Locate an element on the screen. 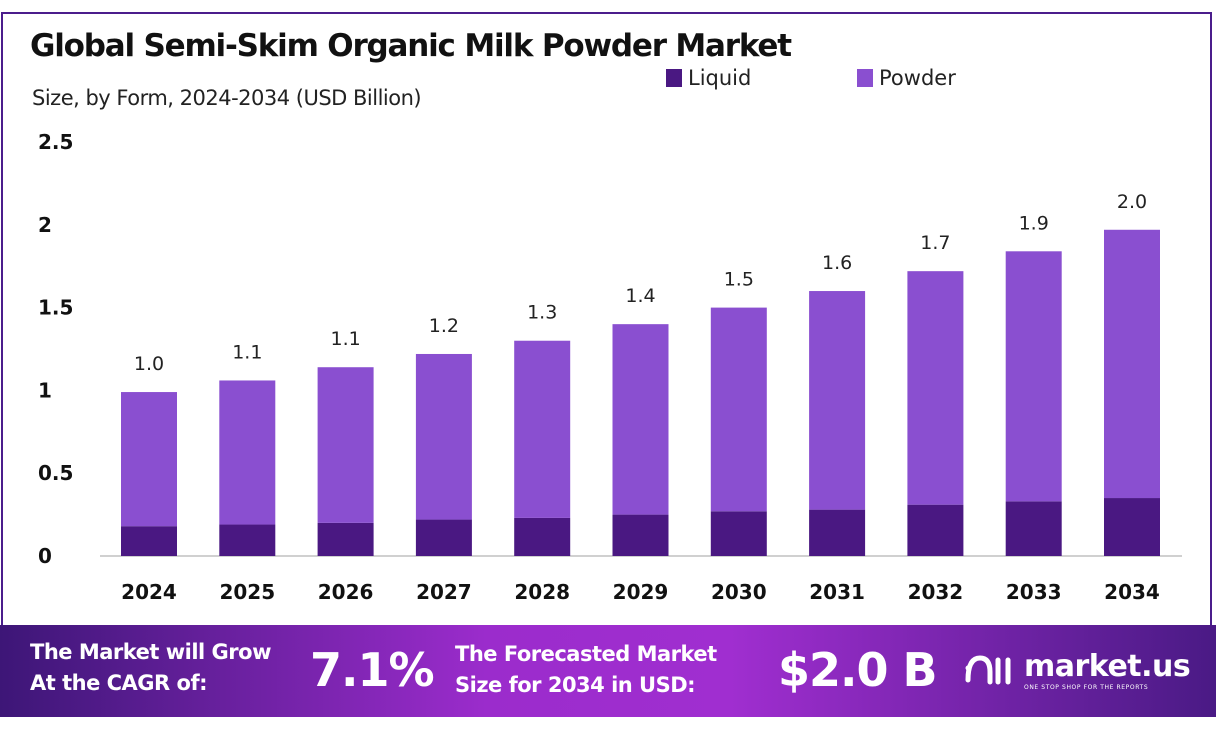 This screenshot has height=737, width=1216. x-tick-label-2031: 2031 is located at coordinates (837, 592).